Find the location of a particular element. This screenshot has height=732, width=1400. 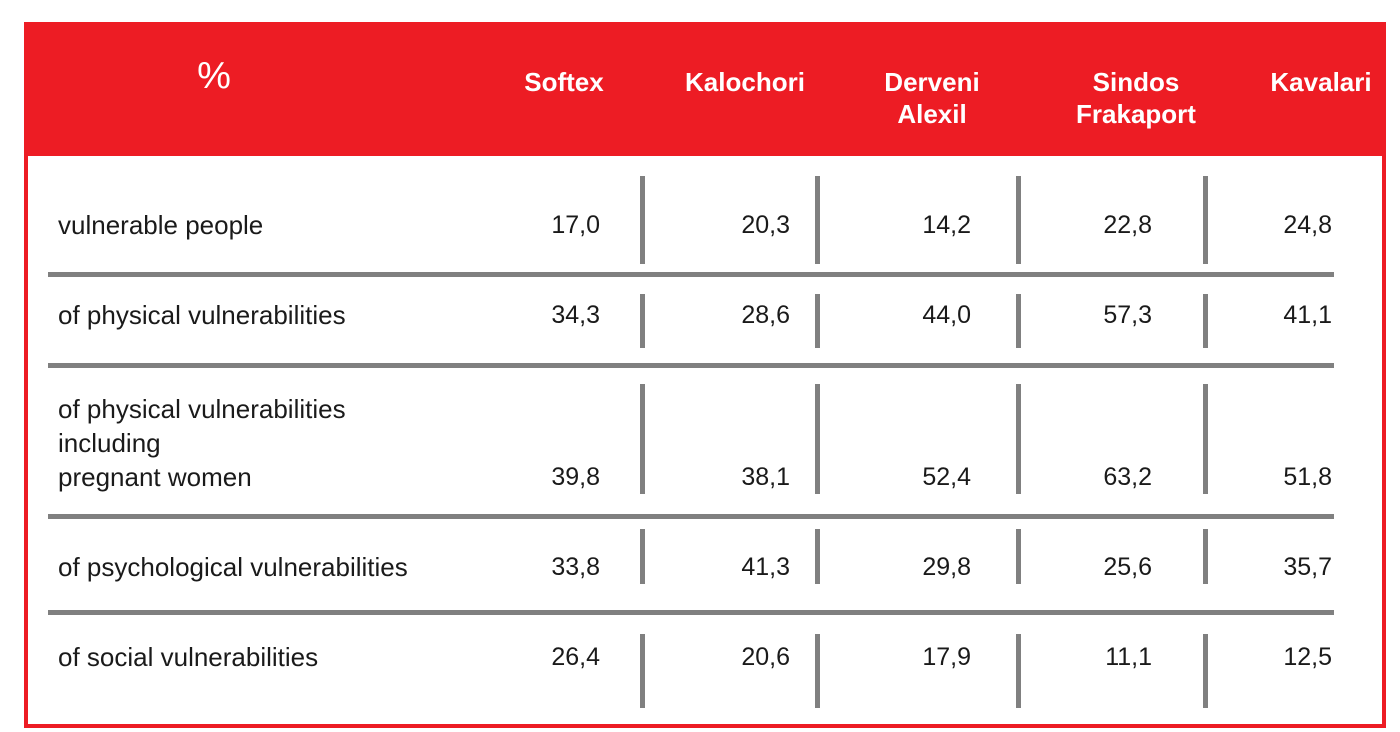

row-label: of social vulnerabilities is located at coordinates (188, 657).